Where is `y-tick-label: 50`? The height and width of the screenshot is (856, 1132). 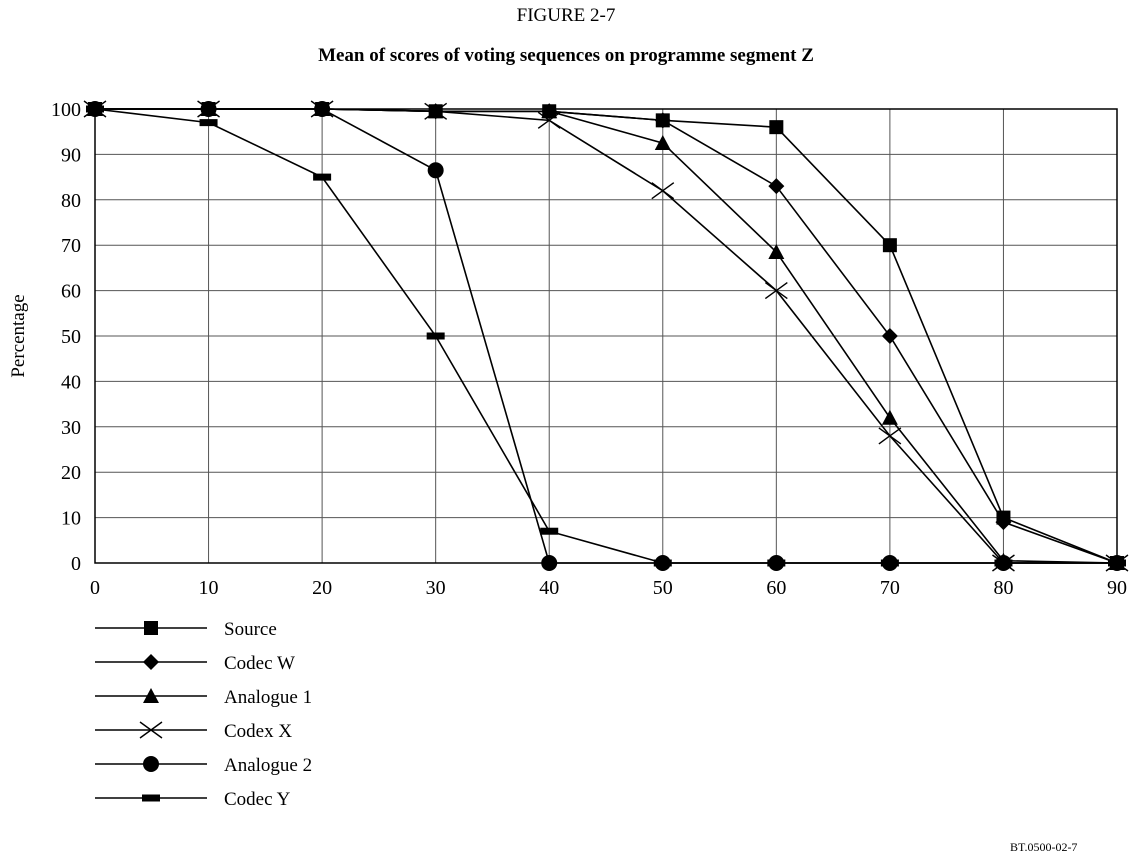
y-tick-label: 50 is located at coordinates (71, 337).